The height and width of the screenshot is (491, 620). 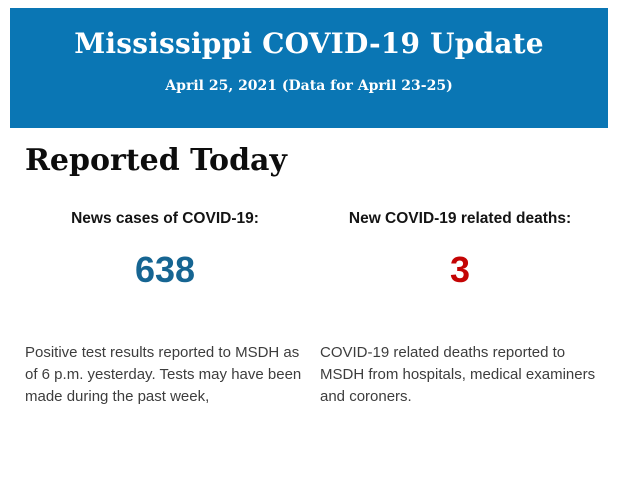 What do you see at coordinates (460, 269) in the screenshot?
I see `related-deaths-value: 3` at bounding box center [460, 269].